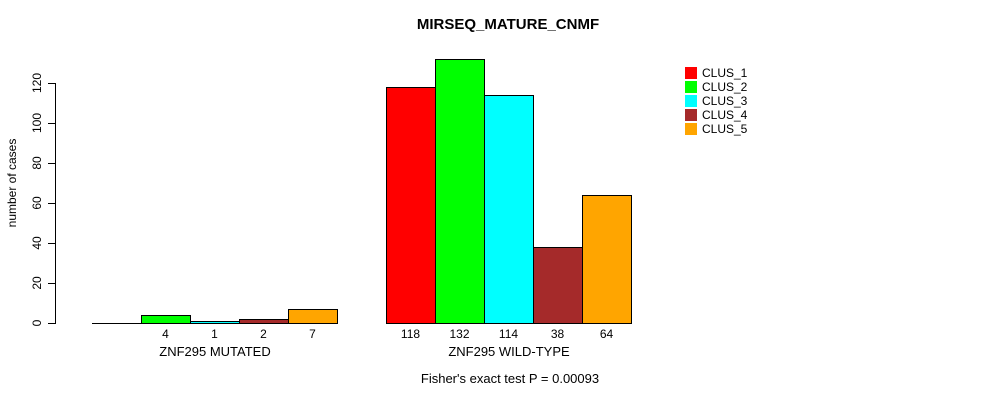  I want to click on legend-item-clus-4: CLUS_4, so click(716, 115).